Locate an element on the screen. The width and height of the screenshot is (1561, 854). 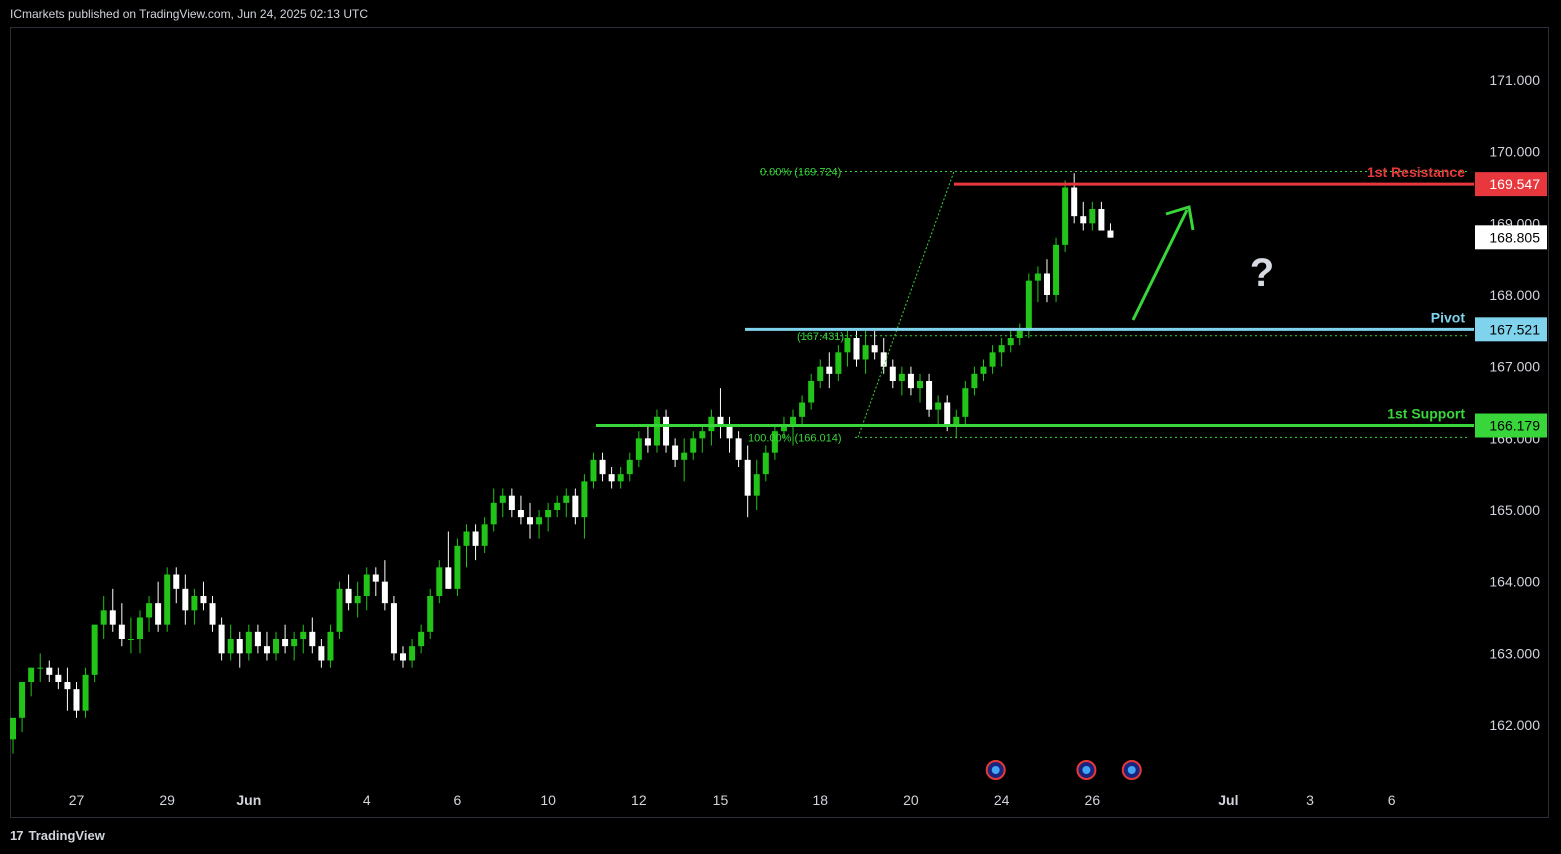
x-tick-label: 26 is located at coordinates (1093, 800).